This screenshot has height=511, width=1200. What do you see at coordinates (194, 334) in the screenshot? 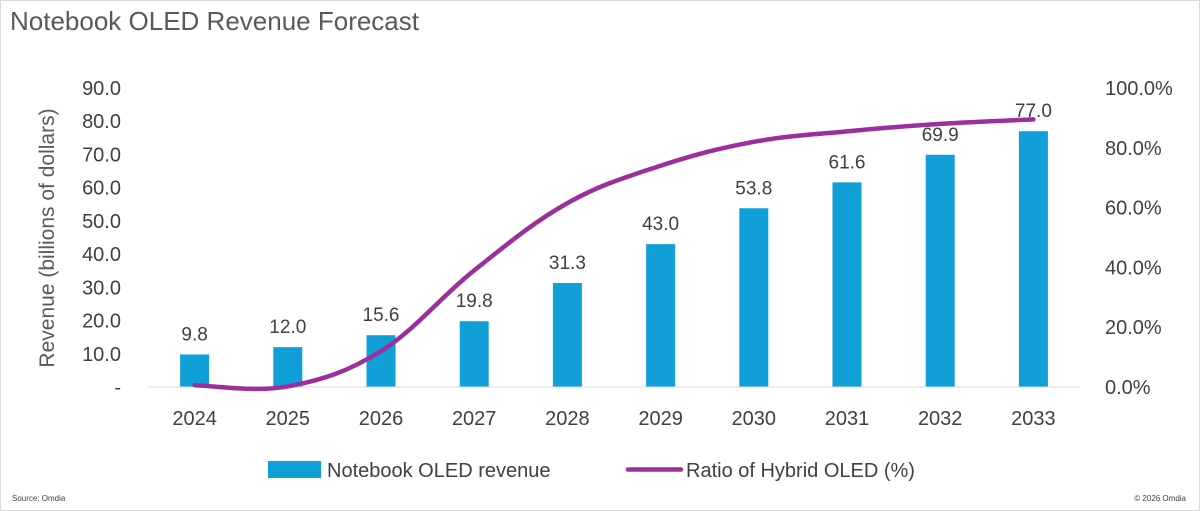
I see `bar-value-label: 9.8` at bounding box center [194, 334].